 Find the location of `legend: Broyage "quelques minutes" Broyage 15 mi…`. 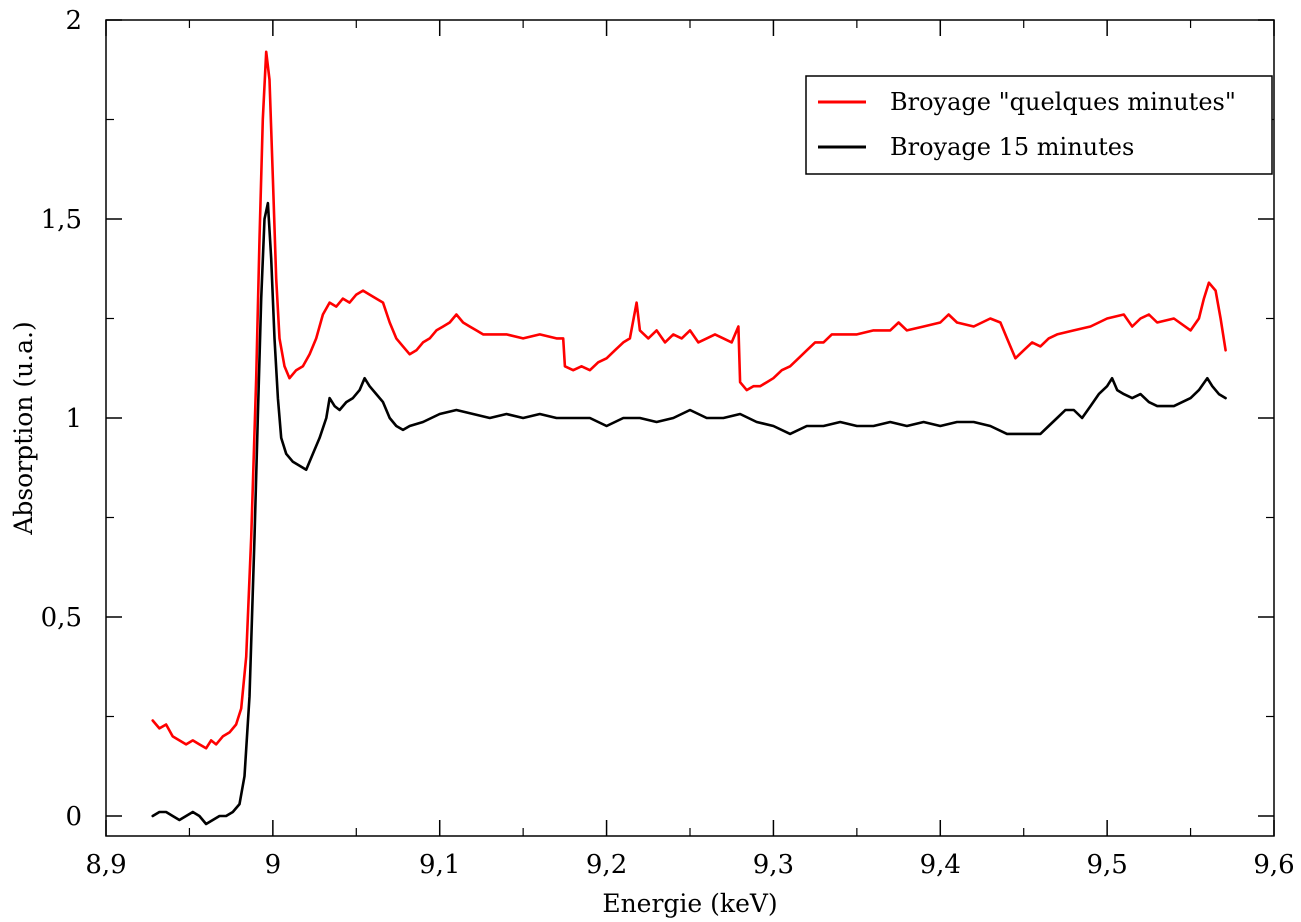

legend: Broyage "quelques minutes" Broyage 15 mi… is located at coordinates (1039, 125).